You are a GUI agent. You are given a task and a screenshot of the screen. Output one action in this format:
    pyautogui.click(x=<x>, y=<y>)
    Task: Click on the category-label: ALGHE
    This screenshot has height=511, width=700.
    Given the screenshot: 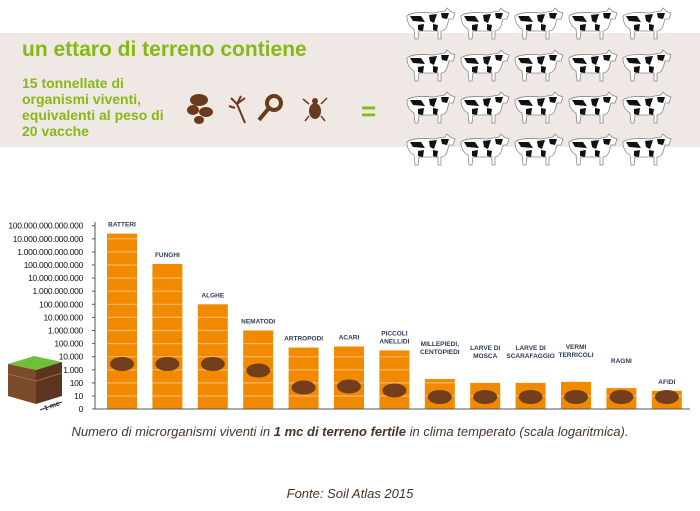 What is the action you would take?
    pyautogui.click(x=212, y=295)
    